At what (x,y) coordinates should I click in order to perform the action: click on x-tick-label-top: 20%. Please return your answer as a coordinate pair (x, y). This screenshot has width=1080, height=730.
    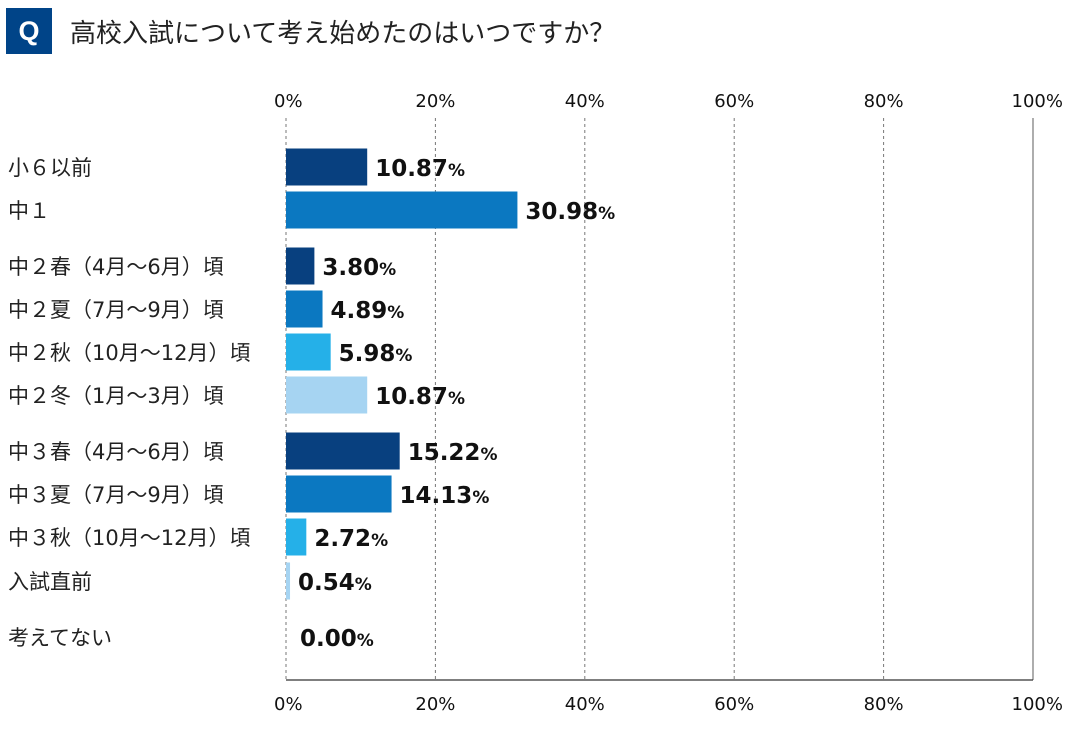
    Looking at the image, I should click on (435, 101).